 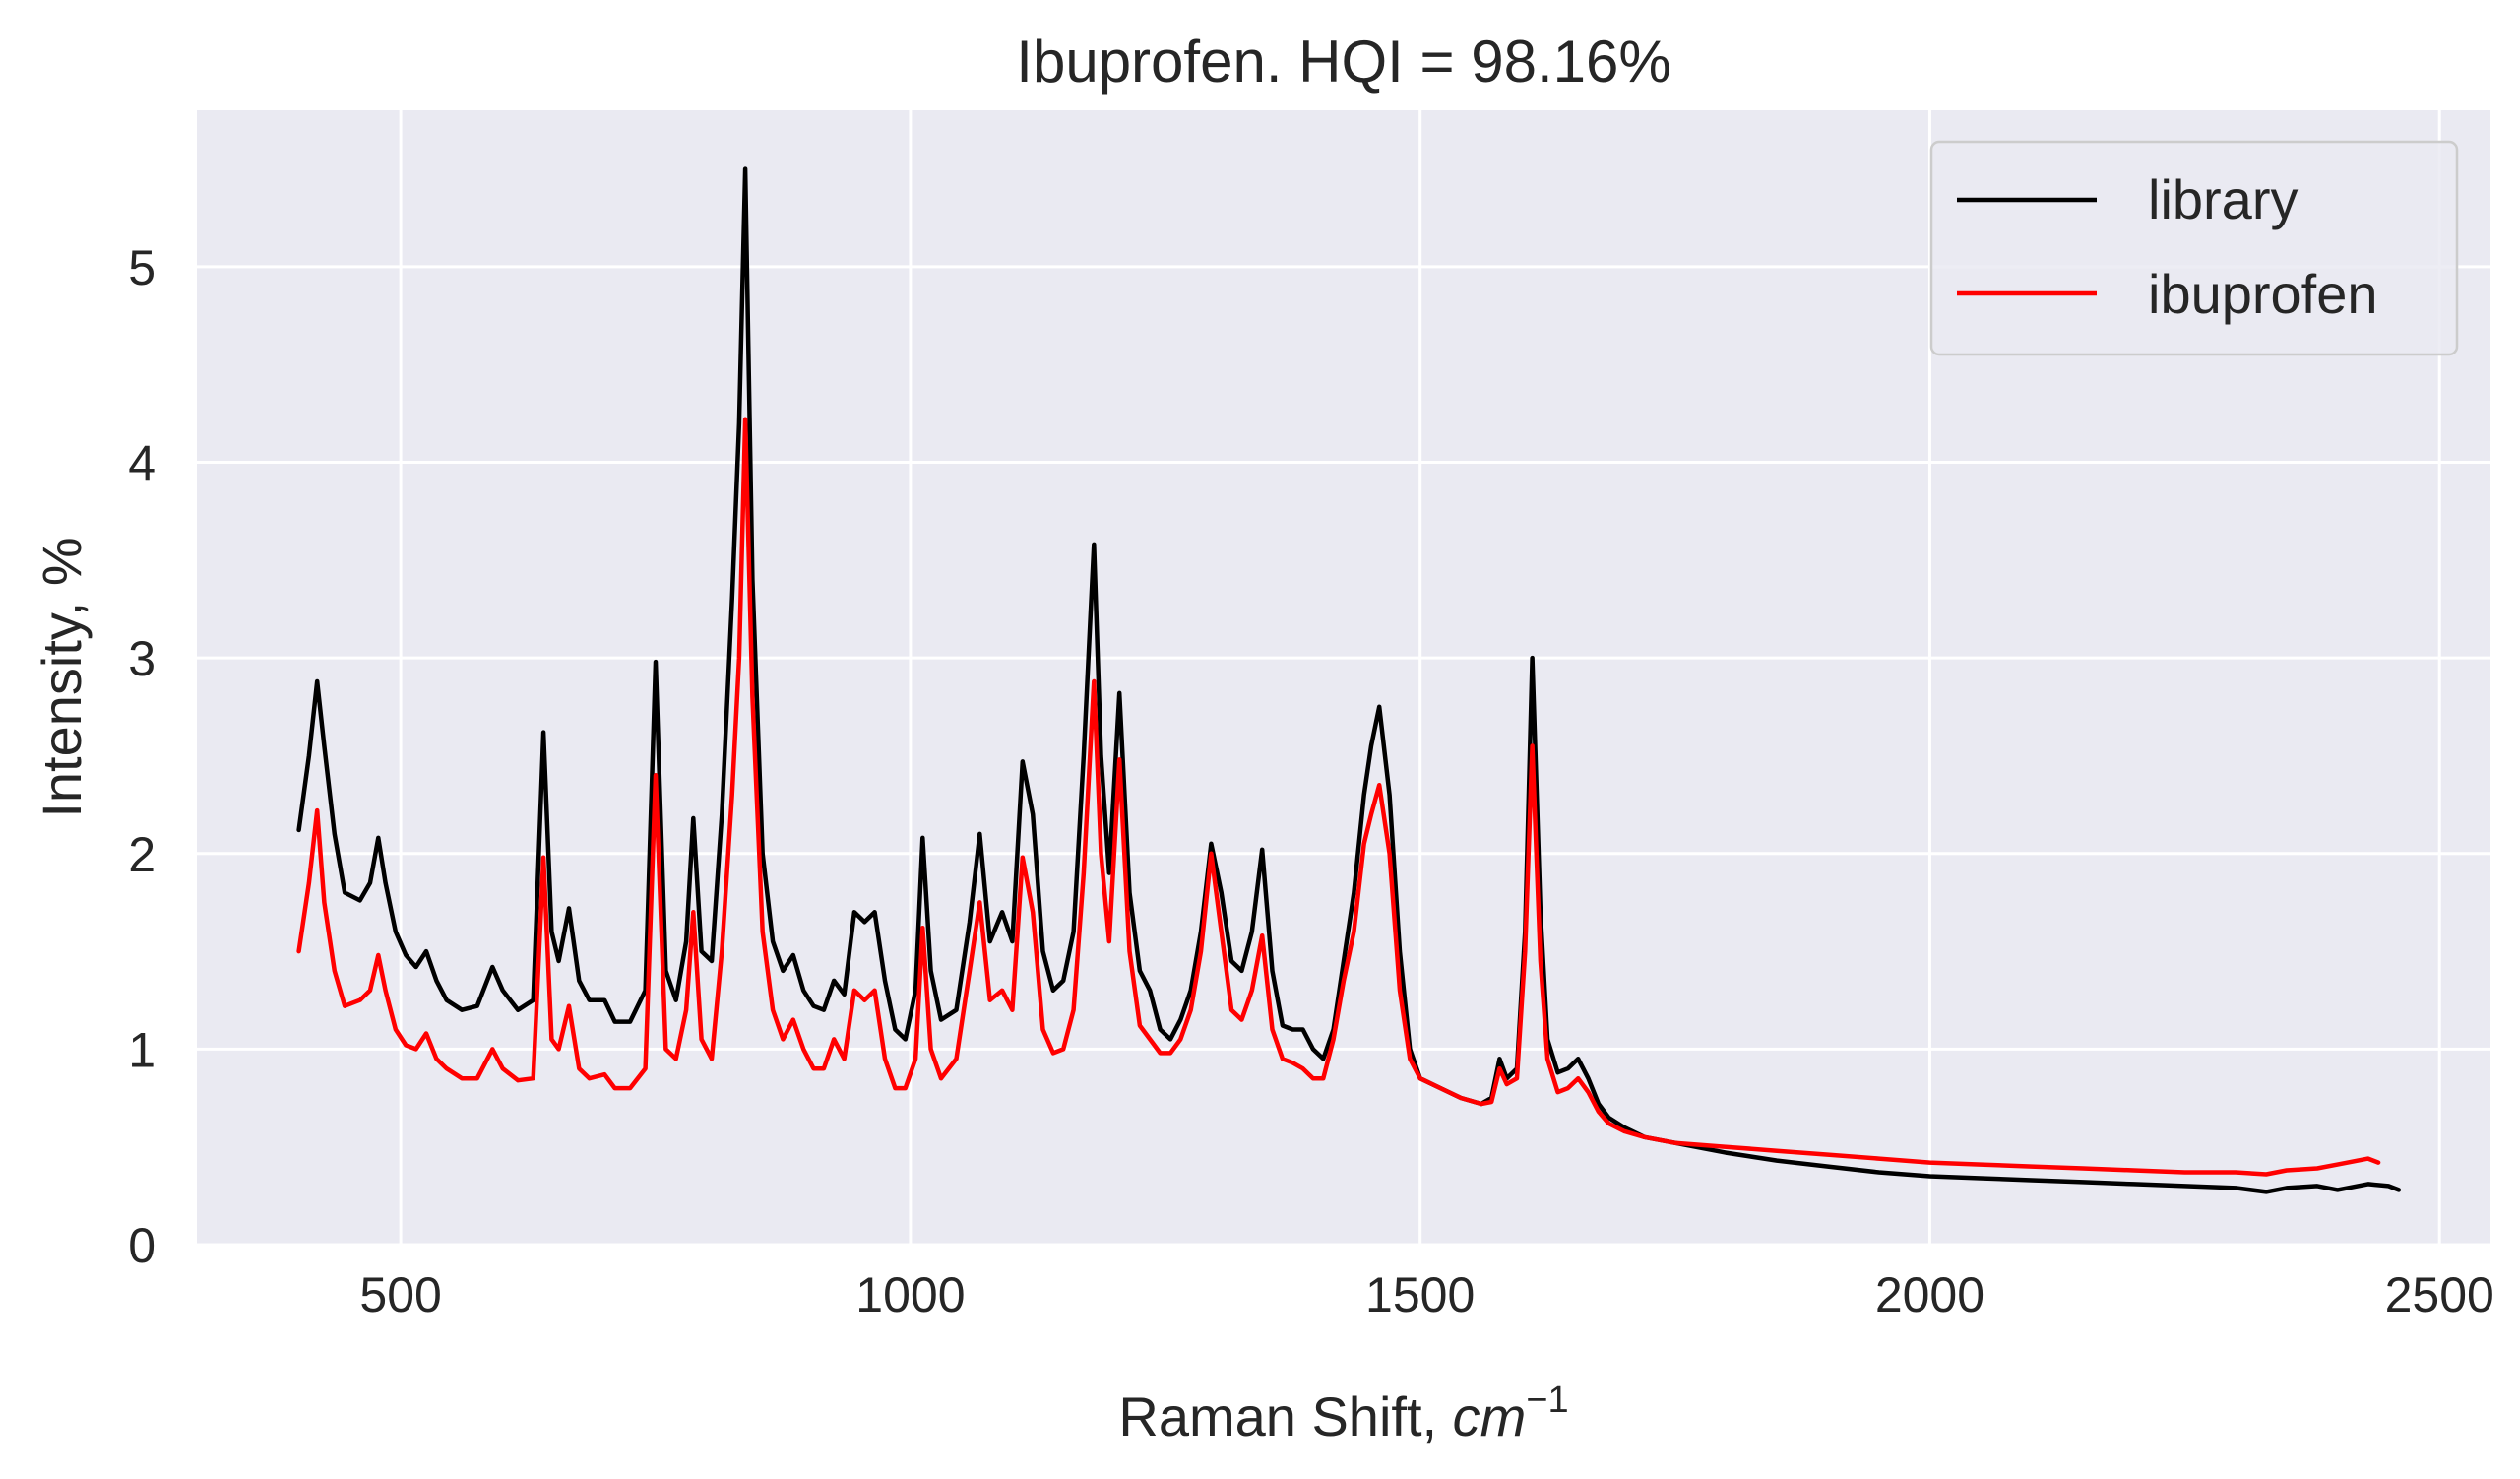 What do you see at coordinates (1420, 1294) in the screenshot?
I see `x-tick-label: 1500` at bounding box center [1420, 1294].